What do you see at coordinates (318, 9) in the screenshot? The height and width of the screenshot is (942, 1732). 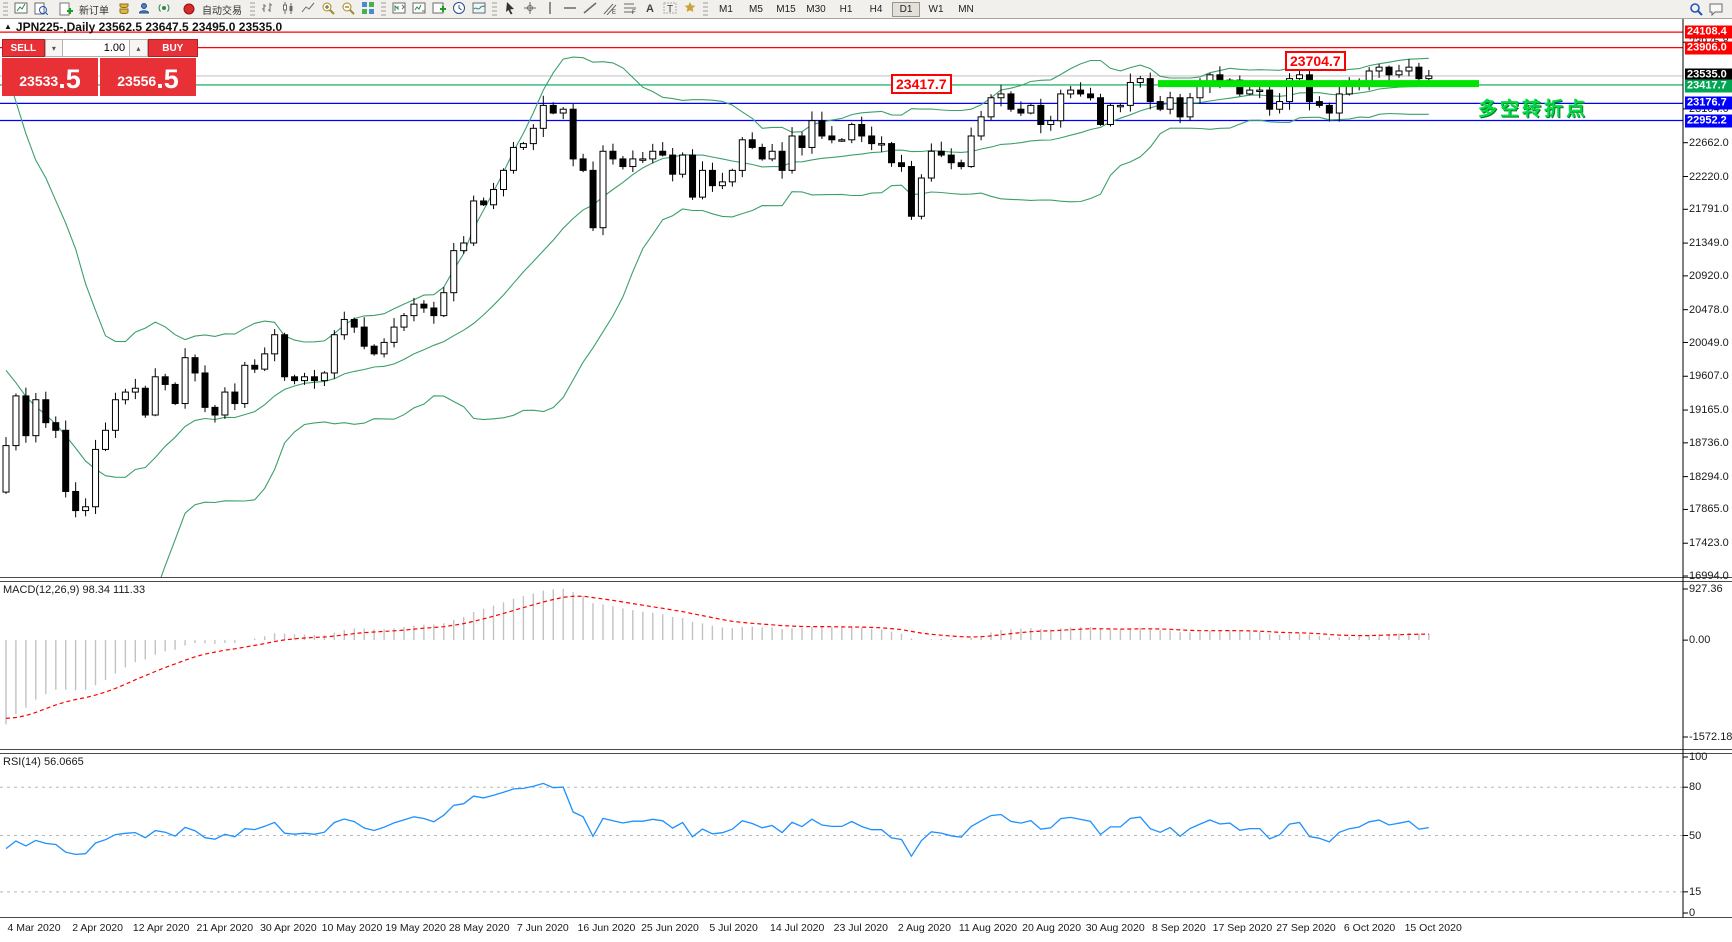 I see `toolbar-charttype-group` at bounding box center [318, 9].